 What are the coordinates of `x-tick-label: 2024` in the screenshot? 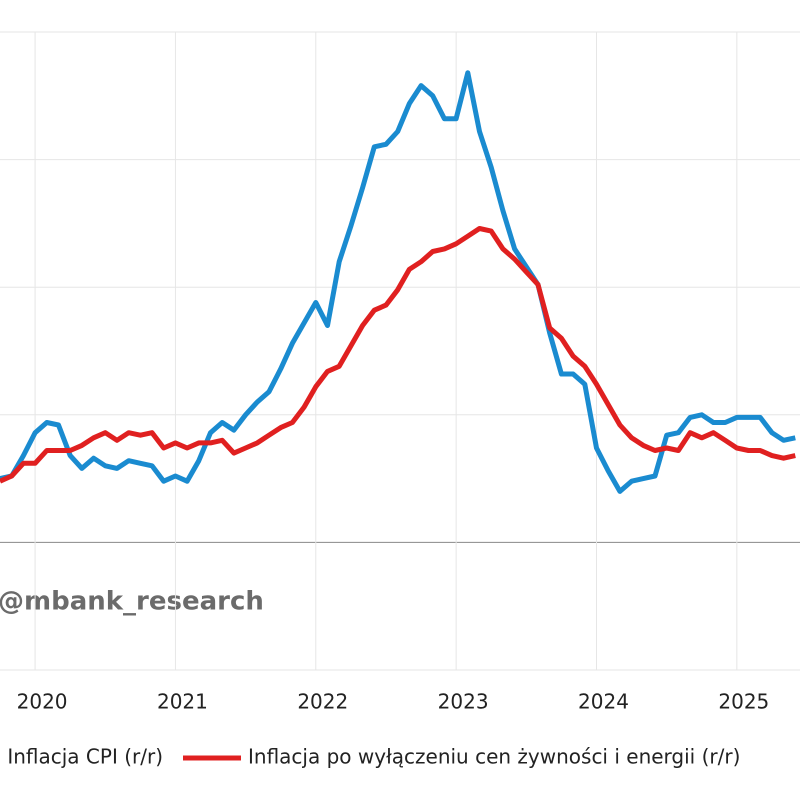 It's located at (603, 702).